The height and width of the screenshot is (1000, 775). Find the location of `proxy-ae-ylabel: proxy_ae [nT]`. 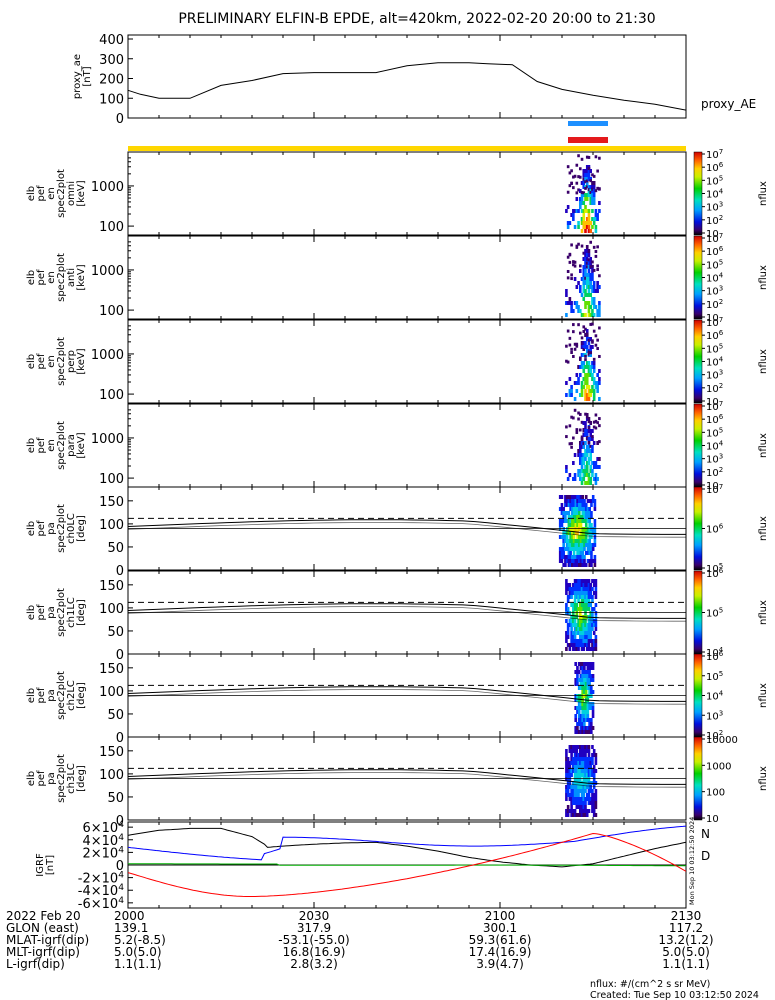

proxy-ae-ylabel: proxy_ae [nT] is located at coordinates (82, 76).